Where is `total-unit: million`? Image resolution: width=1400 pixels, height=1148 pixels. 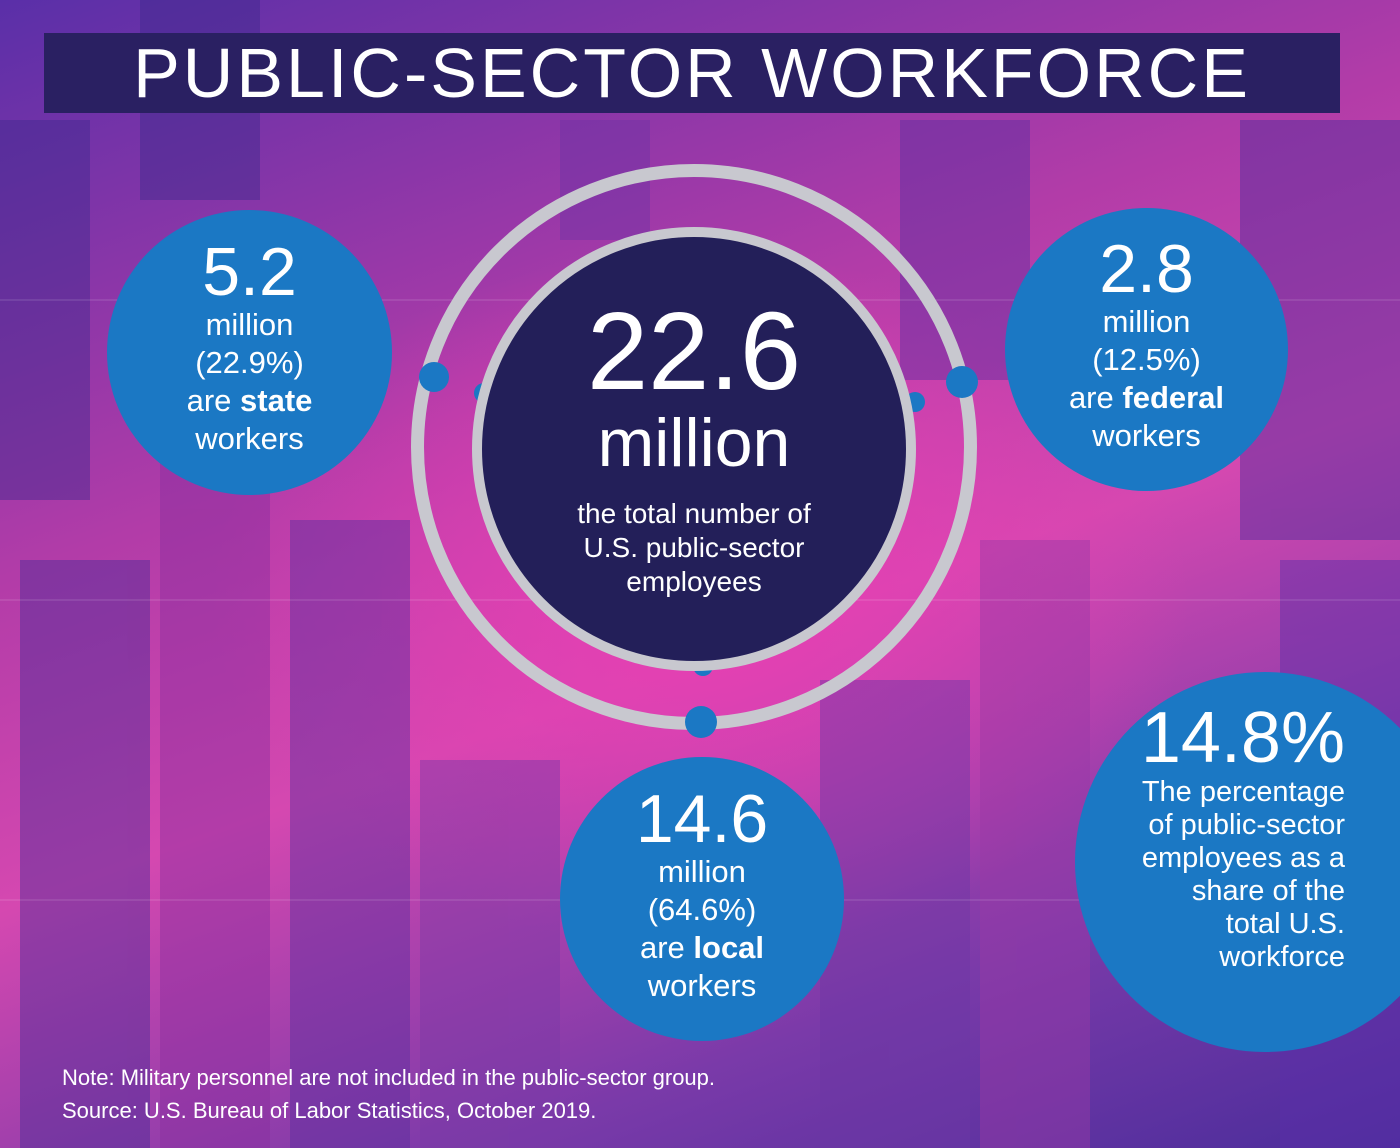 total-unit: million is located at coordinates (694, 443).